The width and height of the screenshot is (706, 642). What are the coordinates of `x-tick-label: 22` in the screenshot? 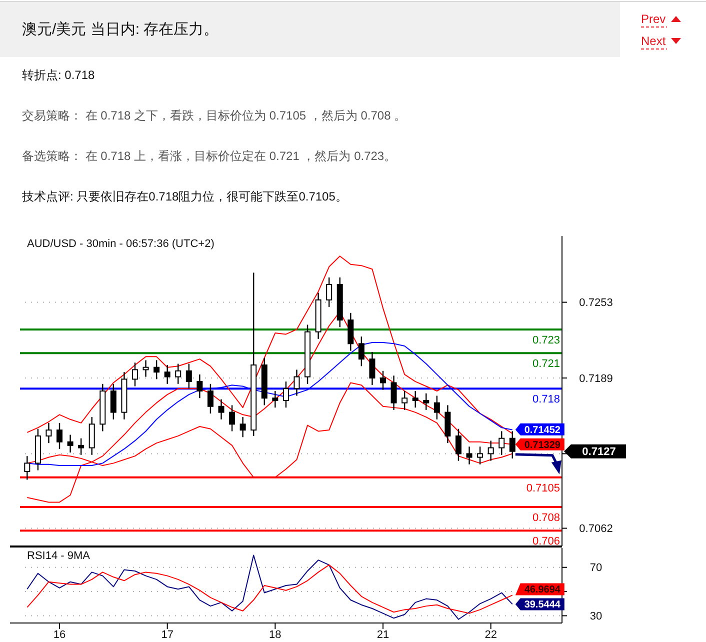 It's located at (490, 635).